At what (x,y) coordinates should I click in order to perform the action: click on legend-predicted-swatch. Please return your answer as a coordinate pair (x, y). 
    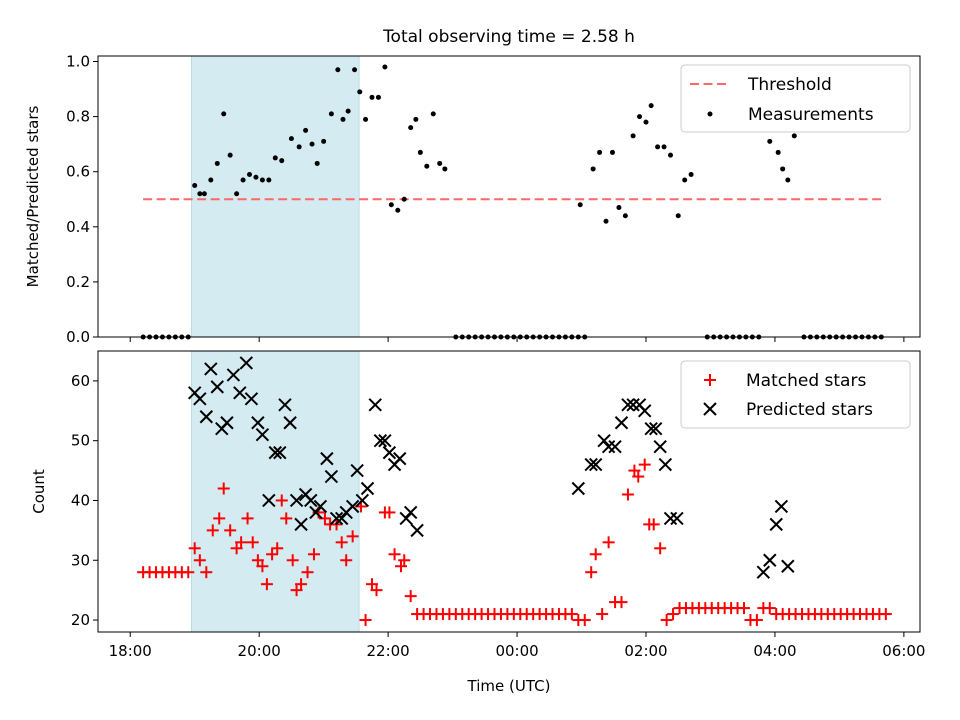
    Looking at the image, I should click on (710, 409).